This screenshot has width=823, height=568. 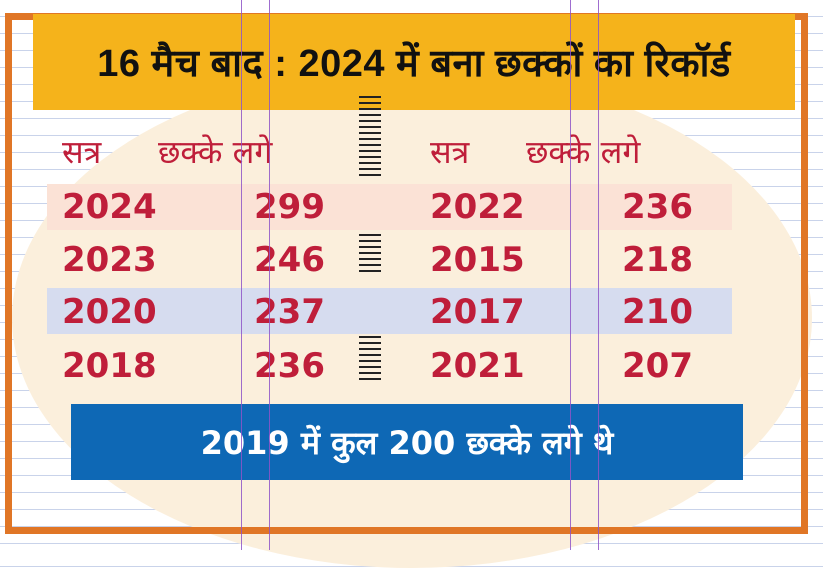 What do you see at coordinates (583, 152) in the screenshot?
I see `right-header-sixes: छक्के लगे` at bounding box center [583, 152].